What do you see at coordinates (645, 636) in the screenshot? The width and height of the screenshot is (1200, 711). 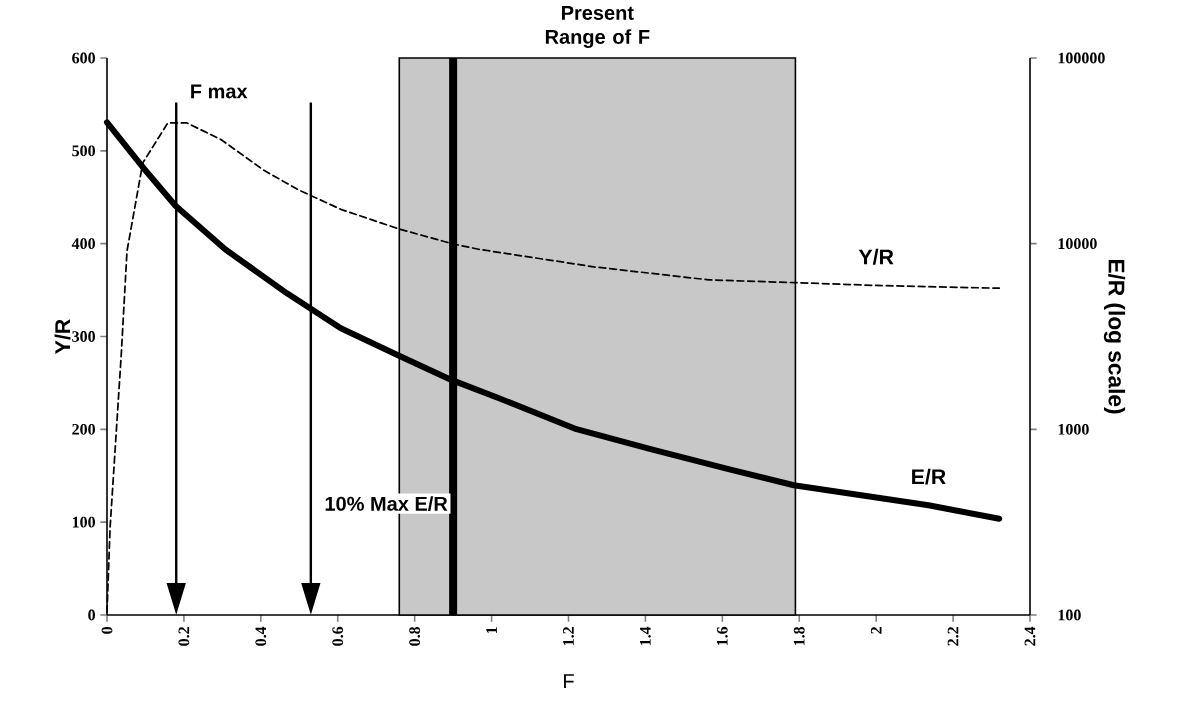 I see `x-tick-label: 1.4` at bounding box center [645, 636].